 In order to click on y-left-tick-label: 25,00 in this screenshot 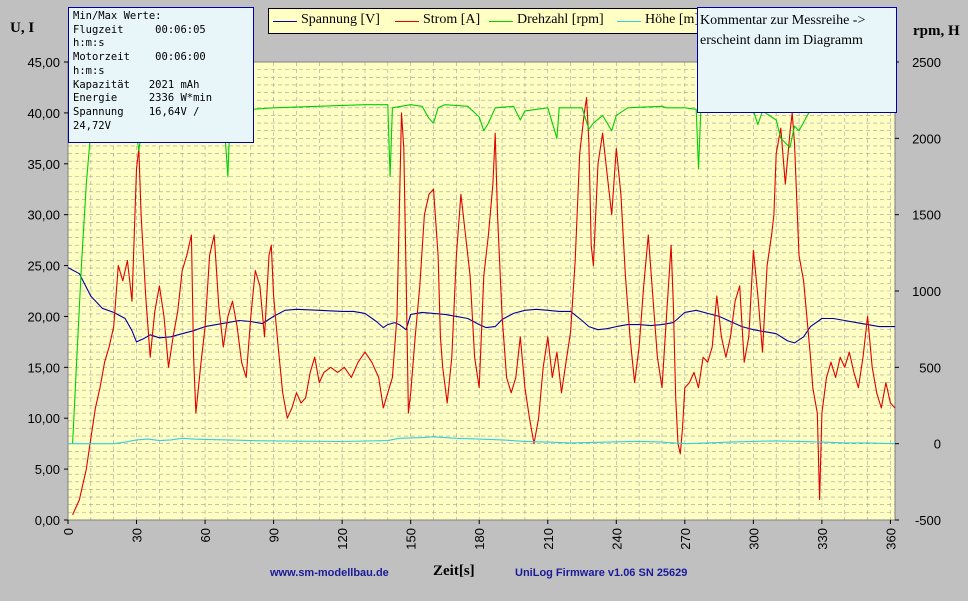, I will do `click(43, 266)`.